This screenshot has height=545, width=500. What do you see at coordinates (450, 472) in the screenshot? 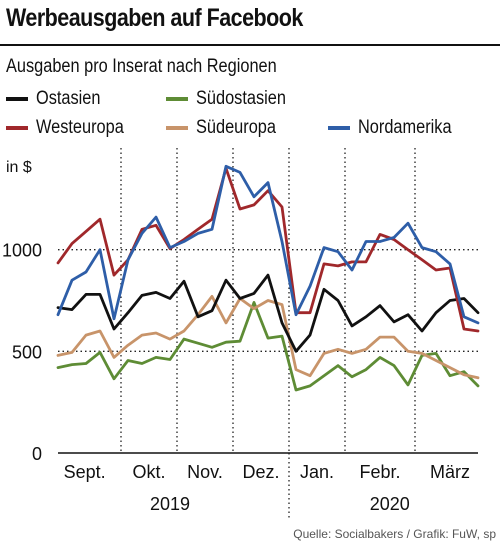
I see `month-label-6: März` at bounding box center [450, 472].